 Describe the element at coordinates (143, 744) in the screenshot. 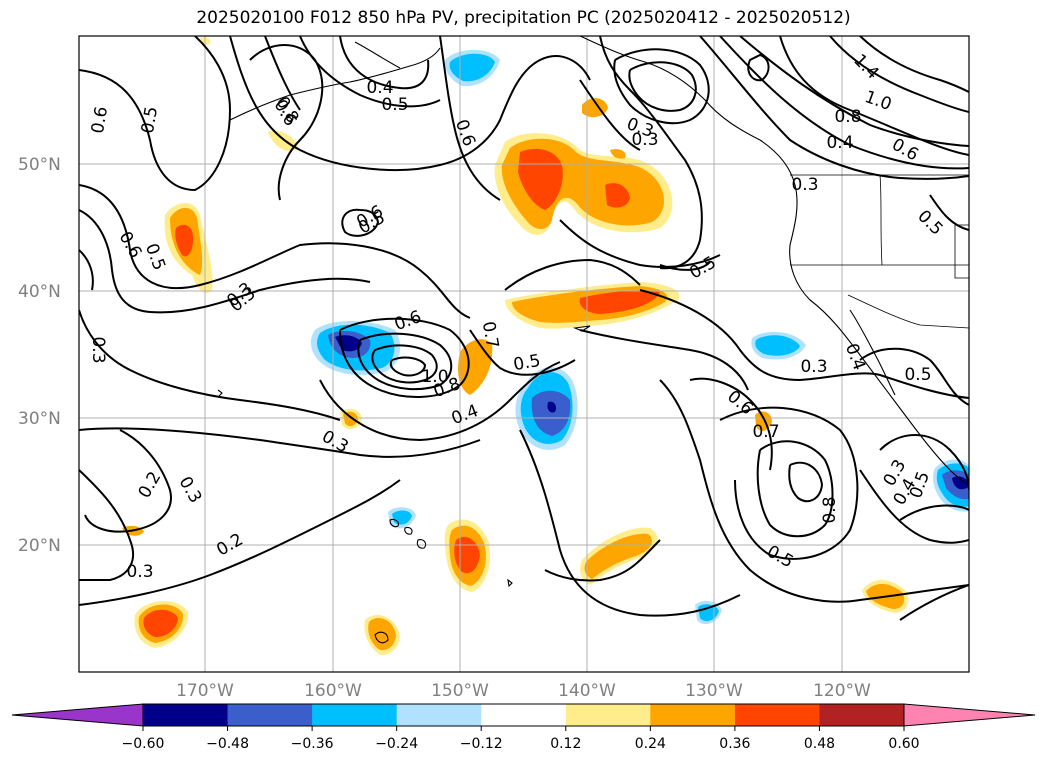

I see `colorbar-tick-label: −0.60` at that location.